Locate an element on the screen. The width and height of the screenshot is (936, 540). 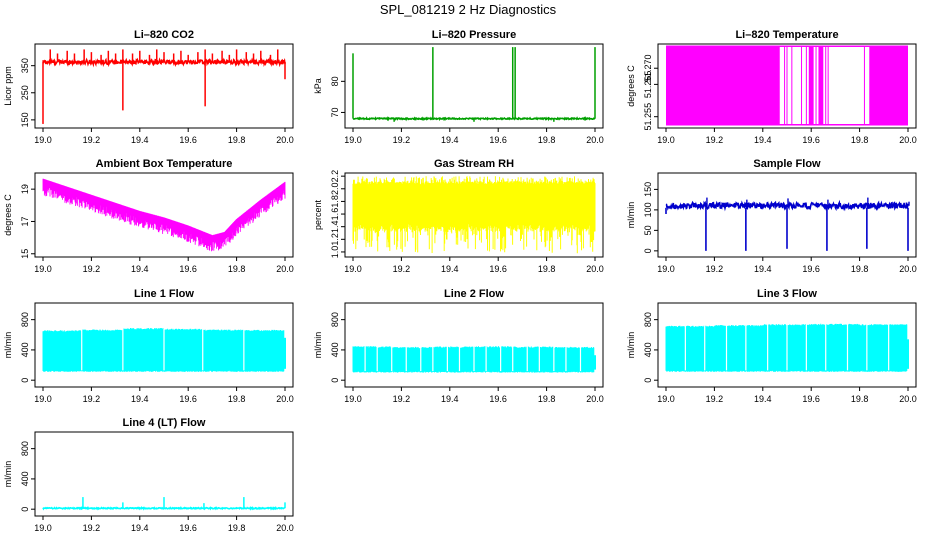
y-tick-label: 17 is located at coordinates (25, 221).